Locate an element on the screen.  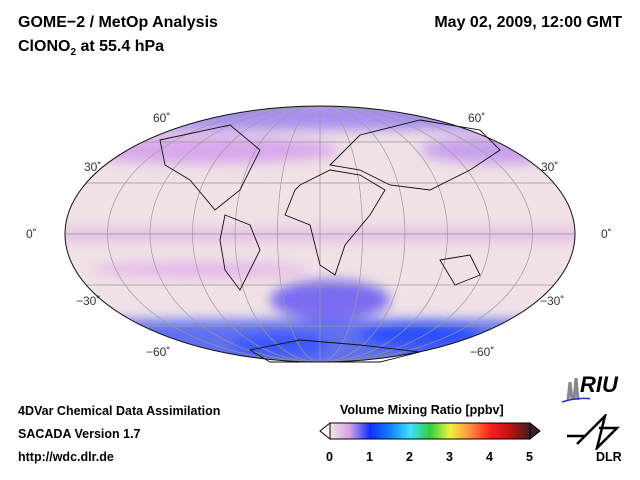
footer-url: http://wdc.dlr.de is located at coordinates (66, 457).